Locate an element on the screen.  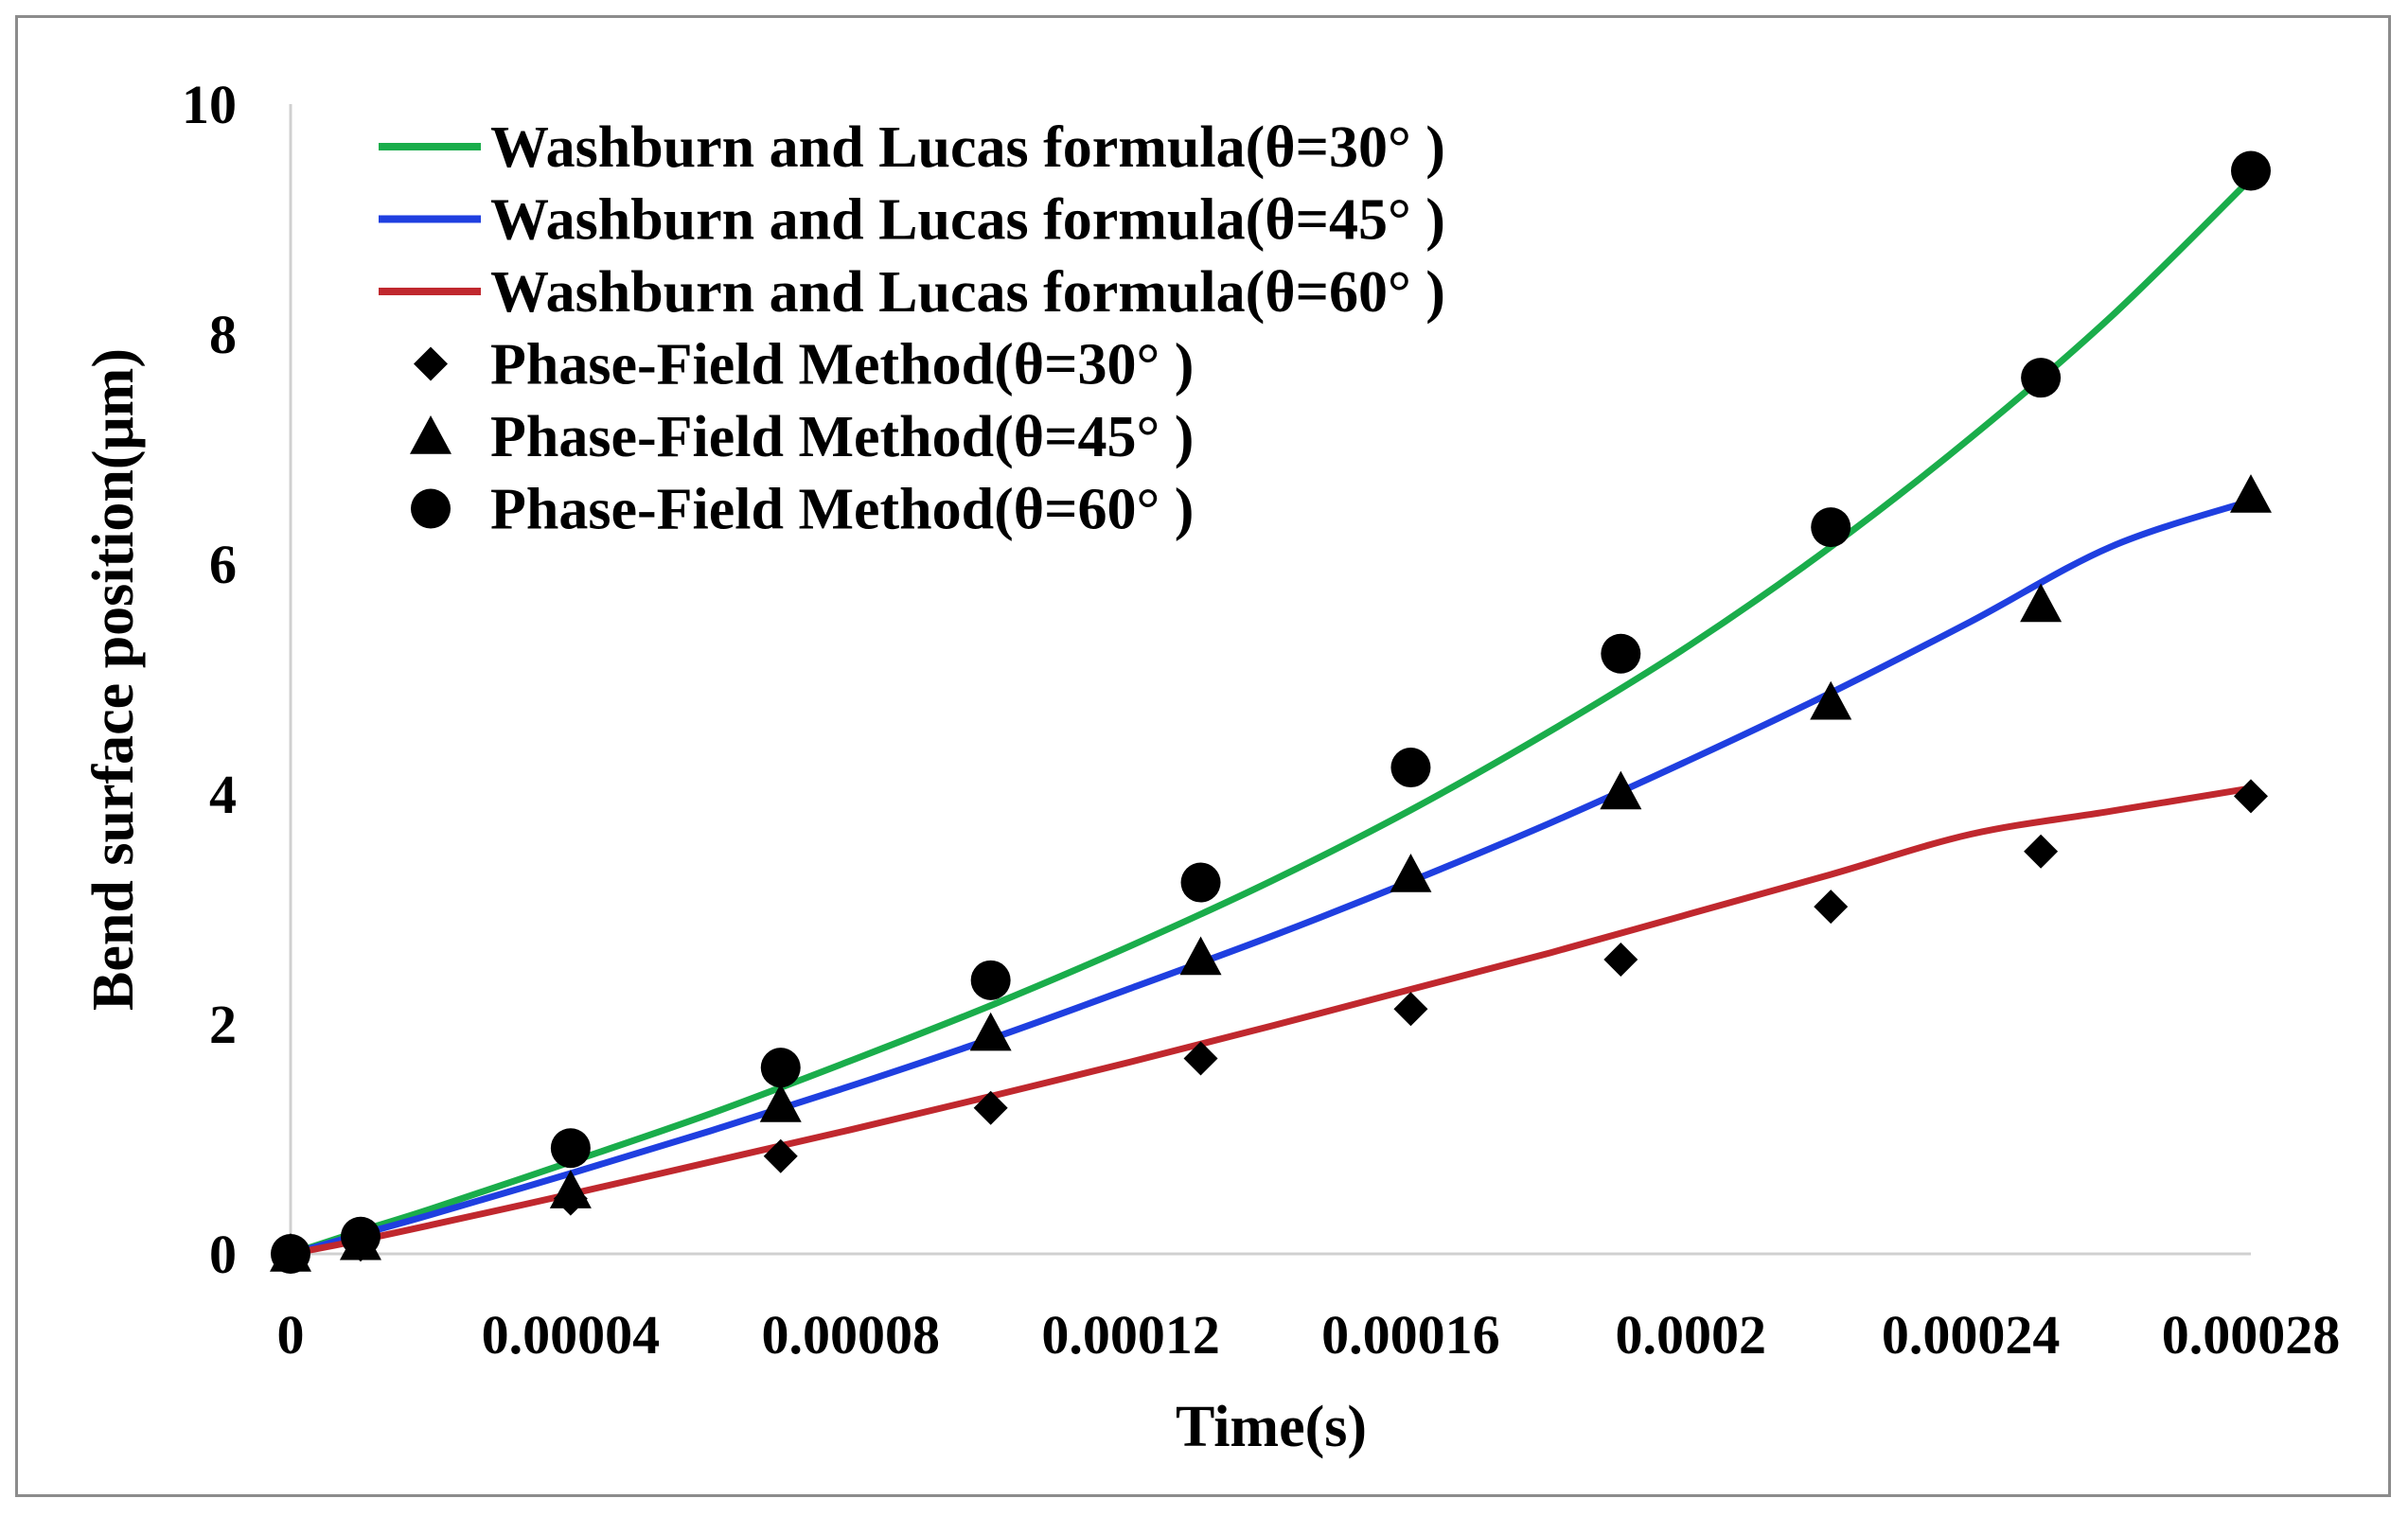
legend-item: Phase-Field Method(θ=30° ) is located at coordinates (804, 365).